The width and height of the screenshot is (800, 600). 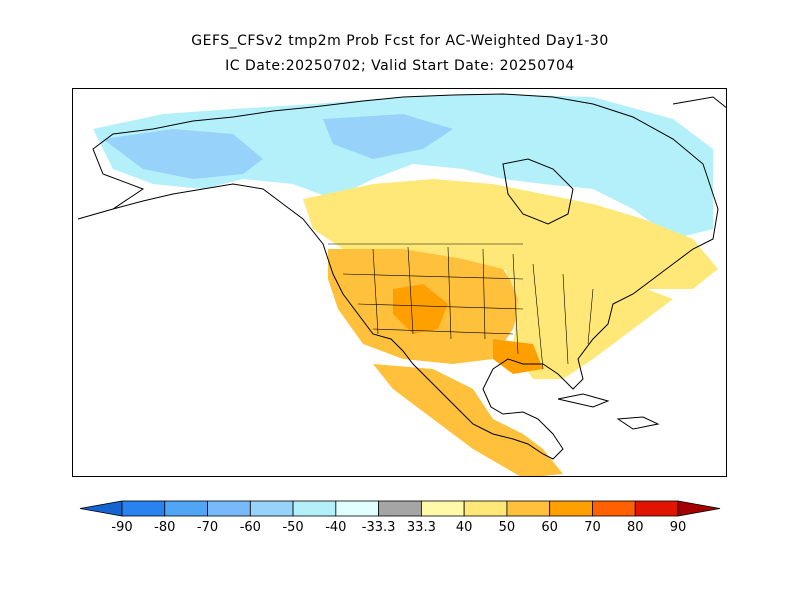 What do you see at coordinates (507, 527) in the screenshot?
I see `colorbar-tick-label: 50` at bounding box center [507, 527].